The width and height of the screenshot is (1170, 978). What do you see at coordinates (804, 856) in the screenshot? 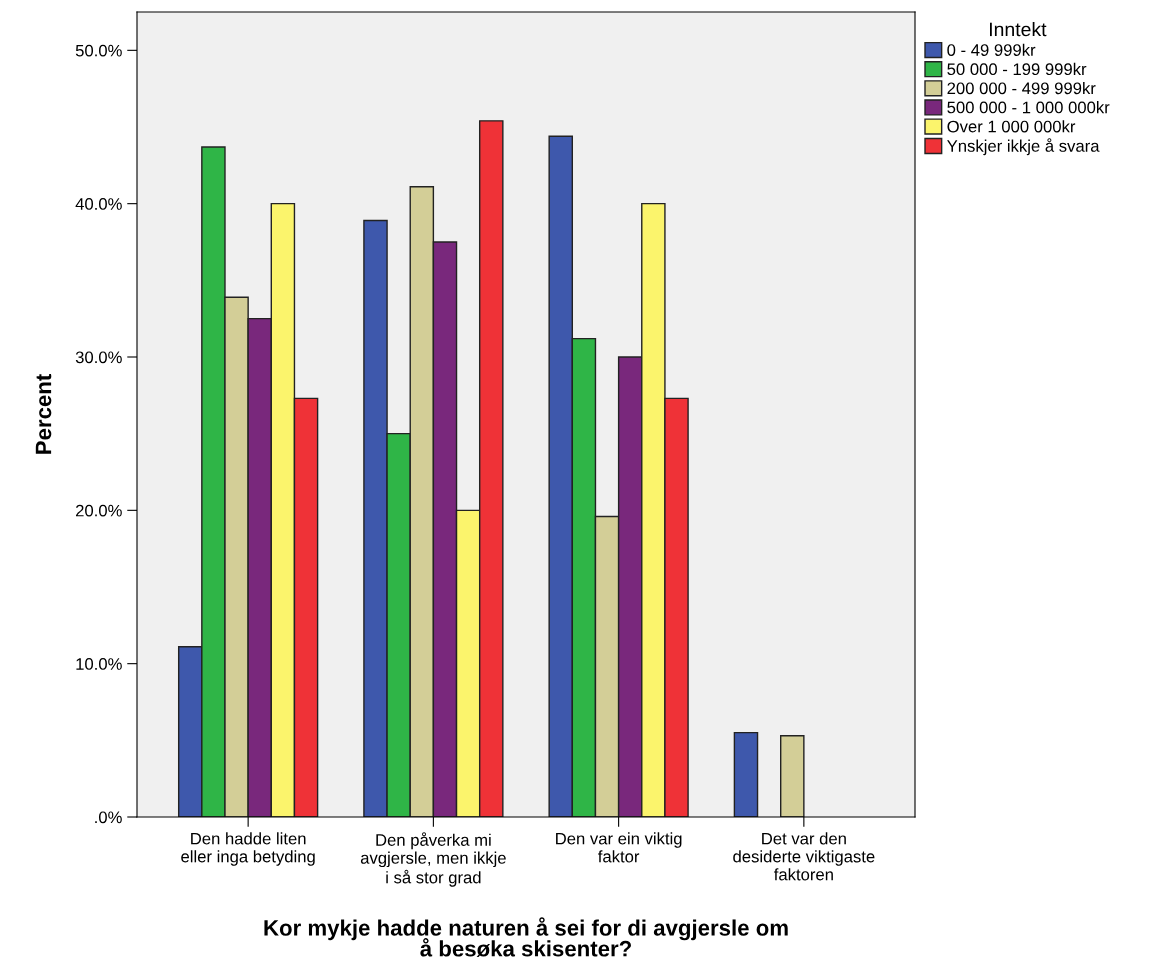
I see `x-tick-label: Det var den desiderte viktigaste faktoren` at bounding box center [804, 856].